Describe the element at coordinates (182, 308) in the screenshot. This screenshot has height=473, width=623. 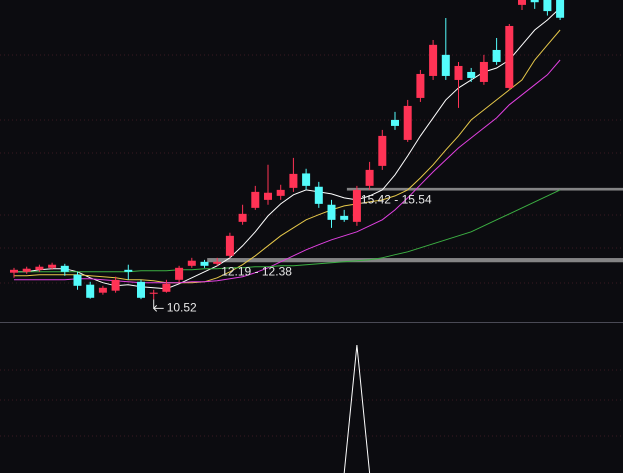
I see `low-marker-label: 10.52` at that location.